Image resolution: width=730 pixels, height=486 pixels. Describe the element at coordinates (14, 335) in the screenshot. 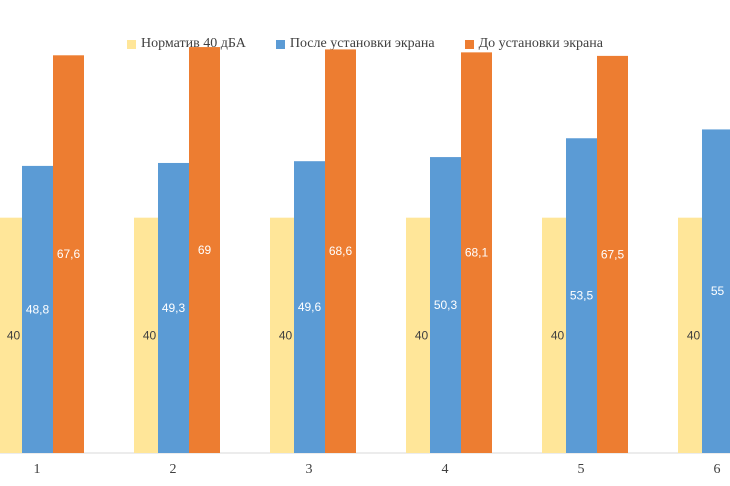

I see `data-label-series-0-cat-1: 40` at that location.